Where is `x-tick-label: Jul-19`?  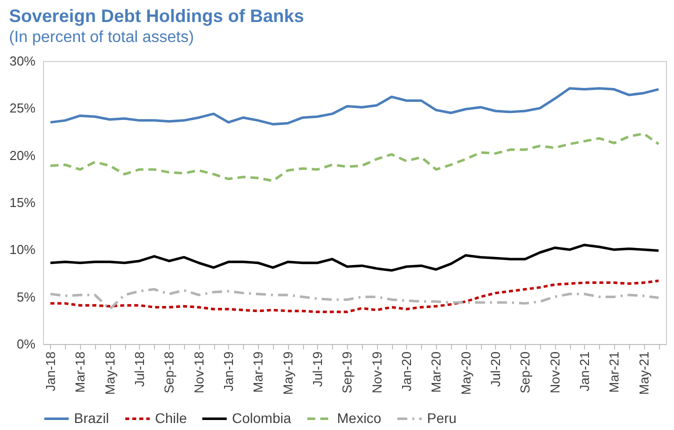 x-tick-label: Jul-19 is located at coordinates (317, 369).